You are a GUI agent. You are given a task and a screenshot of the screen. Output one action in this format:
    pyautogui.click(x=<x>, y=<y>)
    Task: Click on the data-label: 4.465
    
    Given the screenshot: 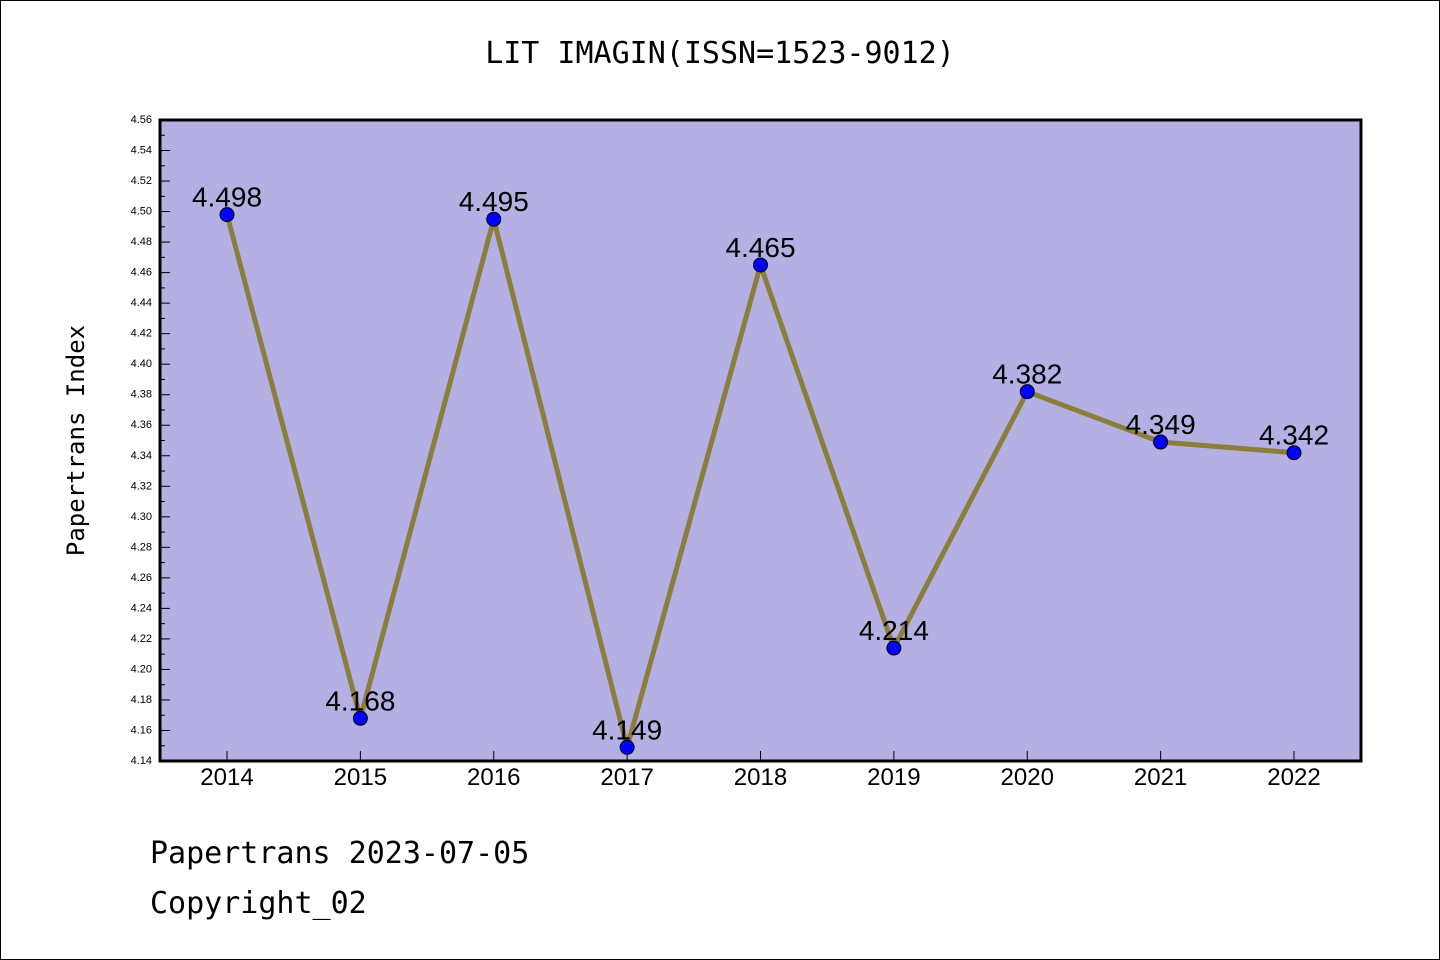 What is the action you would take?
    pyautogui.click(x=760, y=247)
    